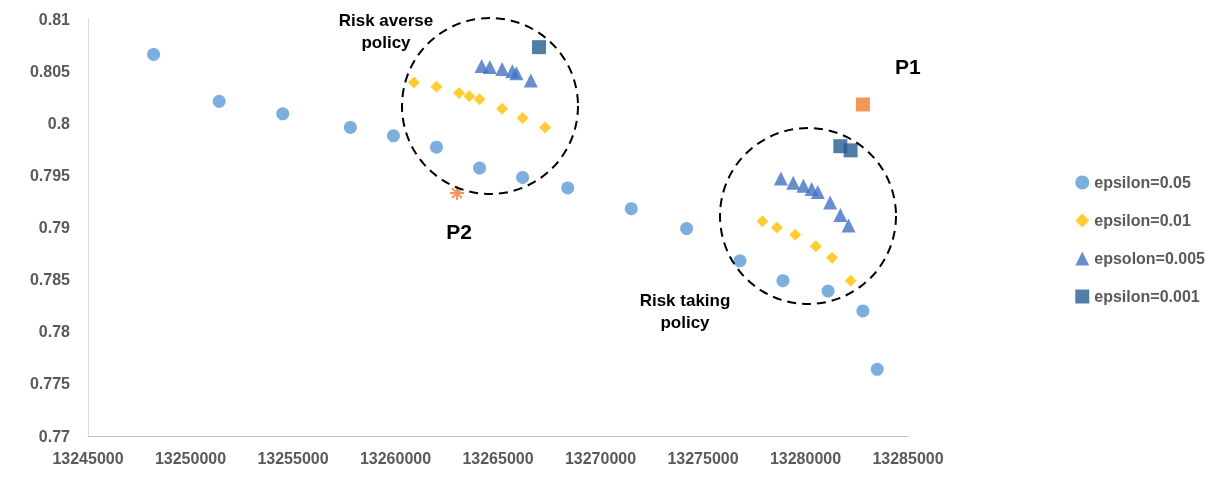 Image resolution: width=1225 pixels, height=479 pixels. I want to click on annotation: P2, so click(459, 232).